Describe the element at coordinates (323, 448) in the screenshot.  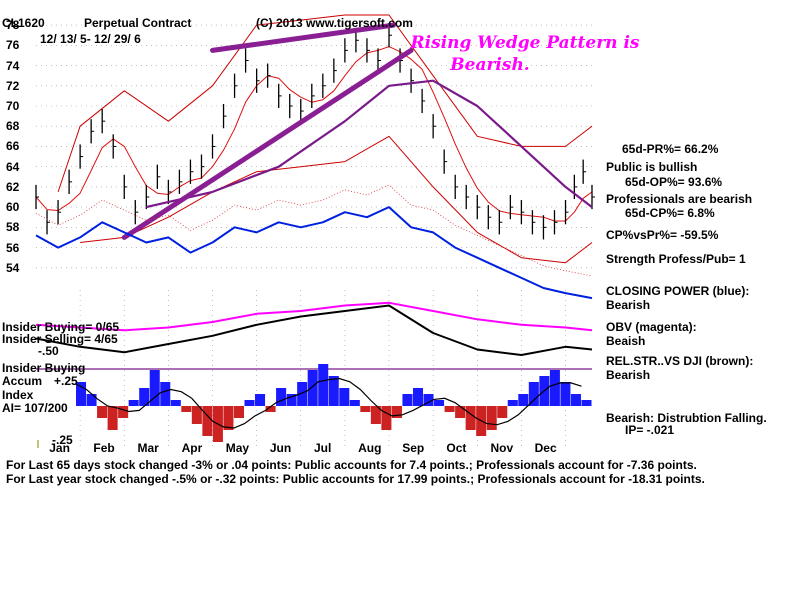
I see `month-label-jul: Jul` at that location.